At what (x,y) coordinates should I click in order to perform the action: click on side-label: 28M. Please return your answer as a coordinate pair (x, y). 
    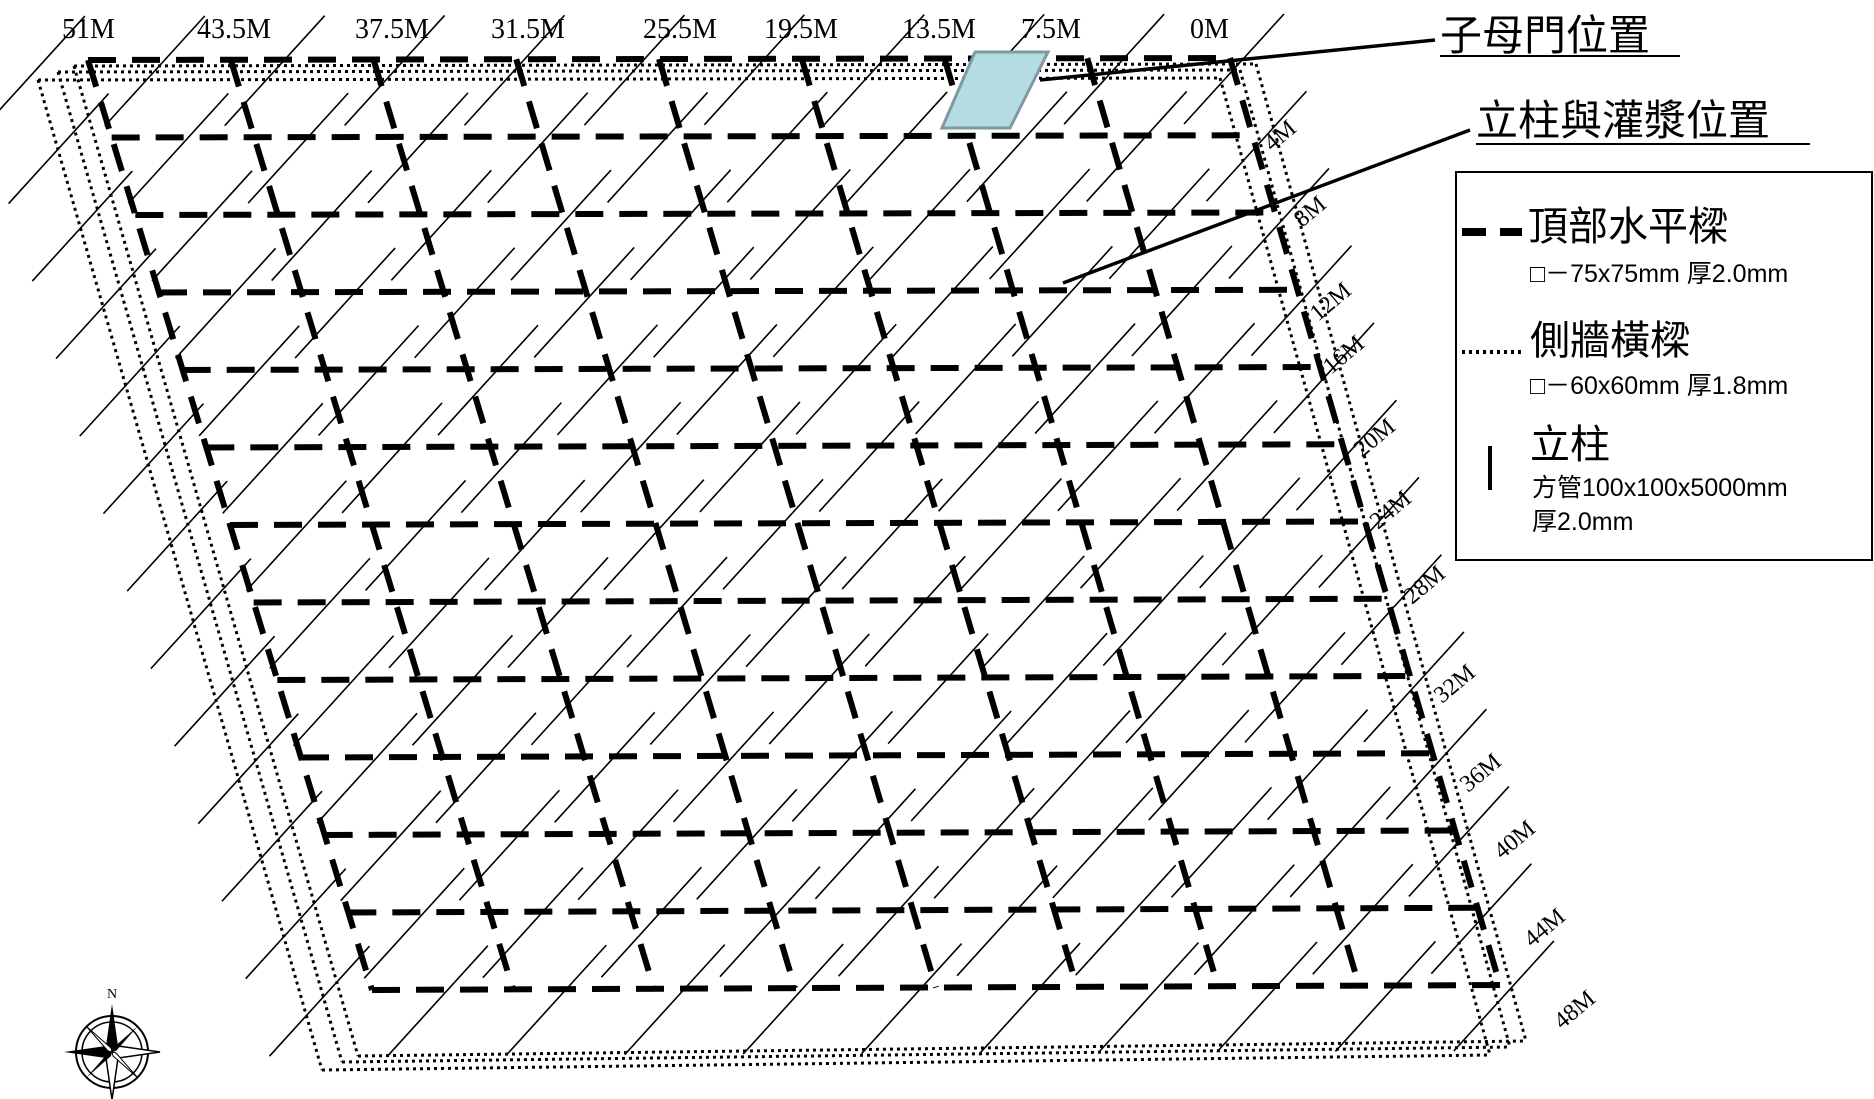
    Looking at the image, I should click on (1424, 585).